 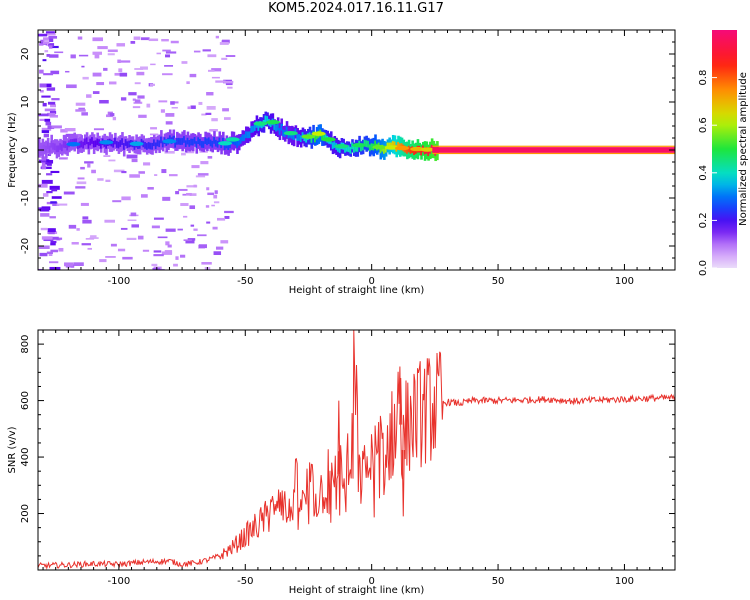 I want to click on y-tick-label: 400, so click(x=25, y=457).